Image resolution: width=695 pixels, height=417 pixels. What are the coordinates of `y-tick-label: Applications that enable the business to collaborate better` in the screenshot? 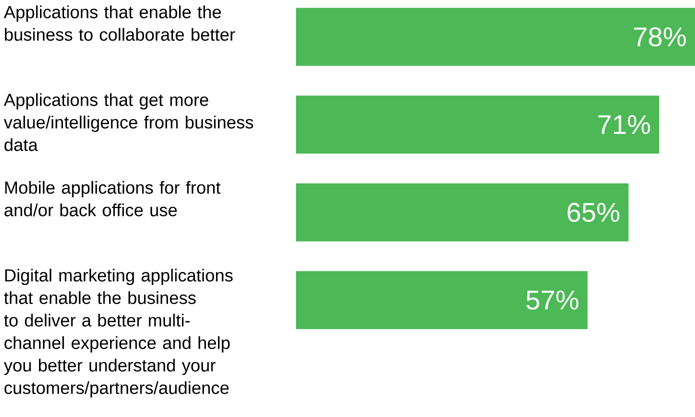 It's located at (119, 23).